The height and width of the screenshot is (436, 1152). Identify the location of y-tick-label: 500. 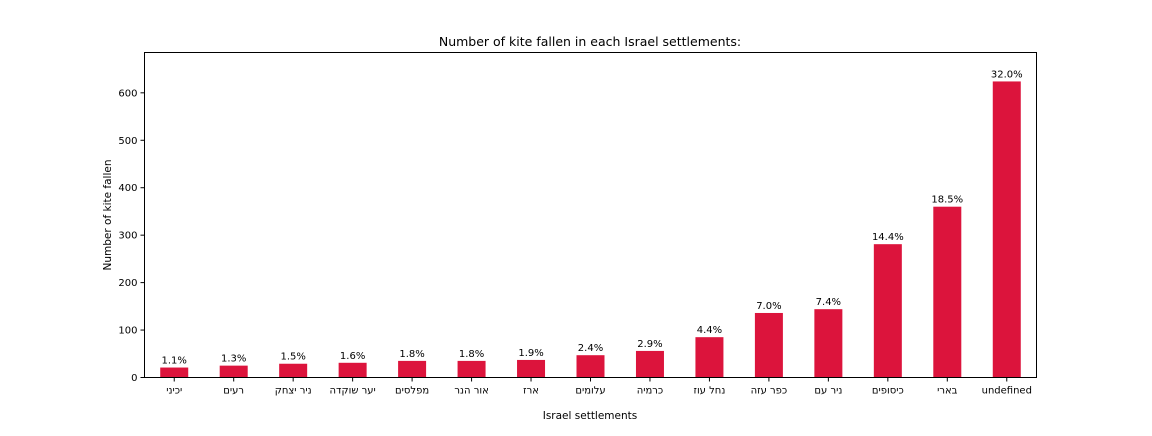
(127, 141).